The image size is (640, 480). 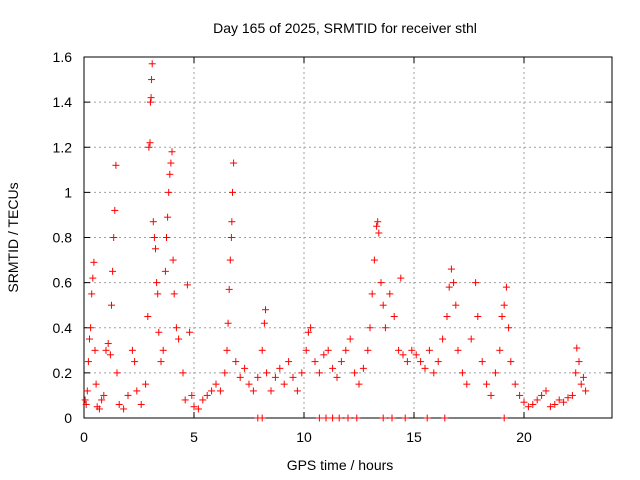 What do you see at coordinates (63, 283) in the screenshot?
I see `y-tick-label: 0.6` at bounding box center [63, 283].